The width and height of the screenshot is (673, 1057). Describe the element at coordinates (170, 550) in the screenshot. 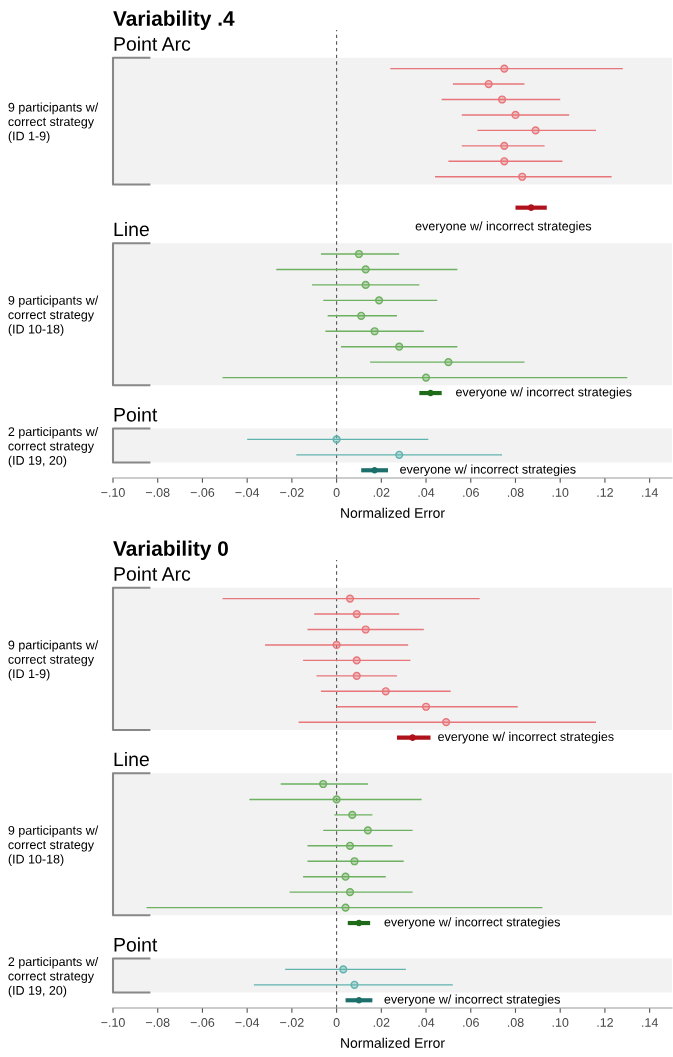

I see `chart-title: Variability 0` at that location.